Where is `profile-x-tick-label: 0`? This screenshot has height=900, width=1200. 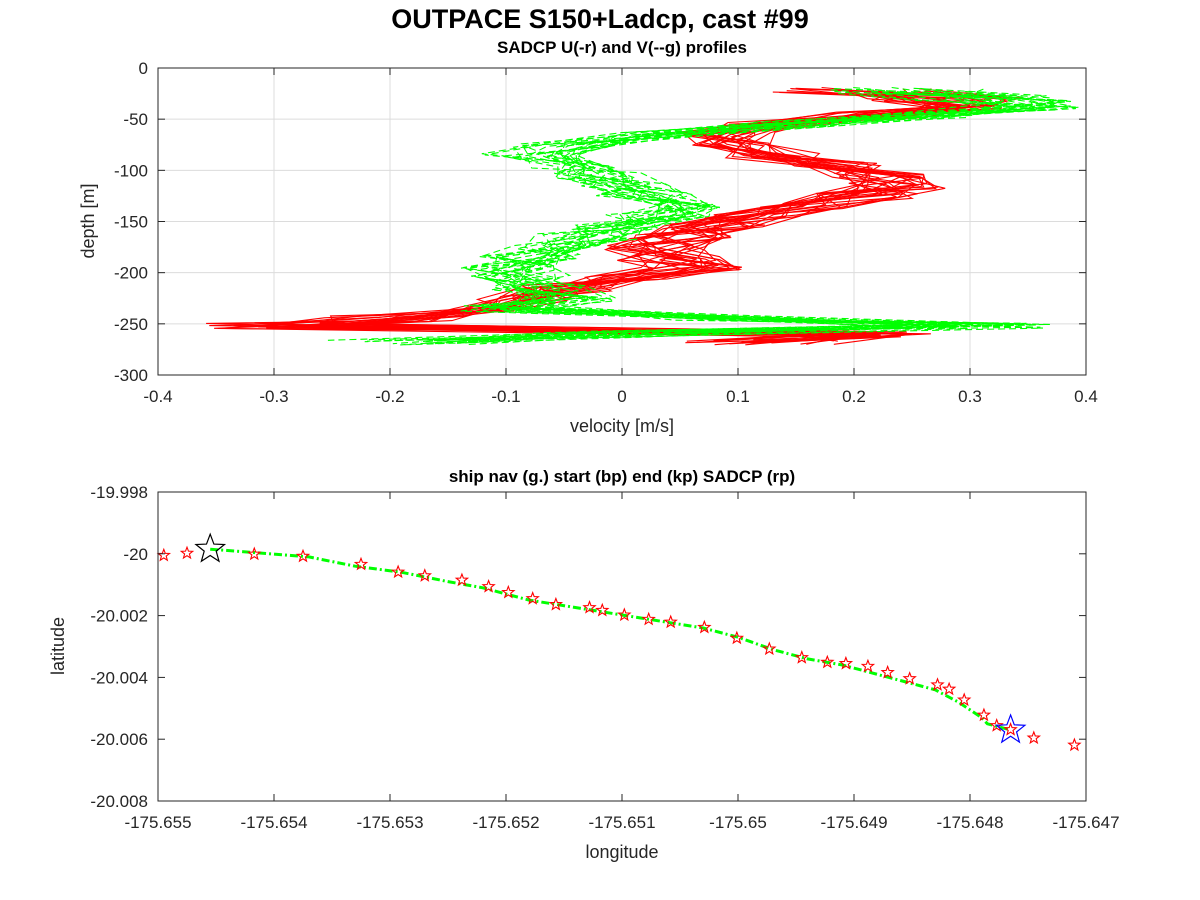 profile-x-tick-label: 0 is located at coordinates (621, 396).